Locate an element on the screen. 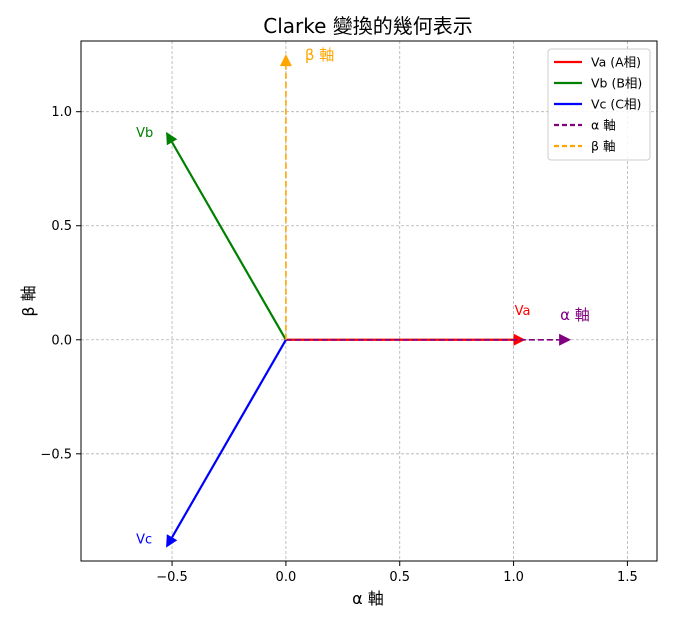 The height and width of the screenshot is (618, 674). x-tick-label: 1.0 is located at coordinates (513, 577).